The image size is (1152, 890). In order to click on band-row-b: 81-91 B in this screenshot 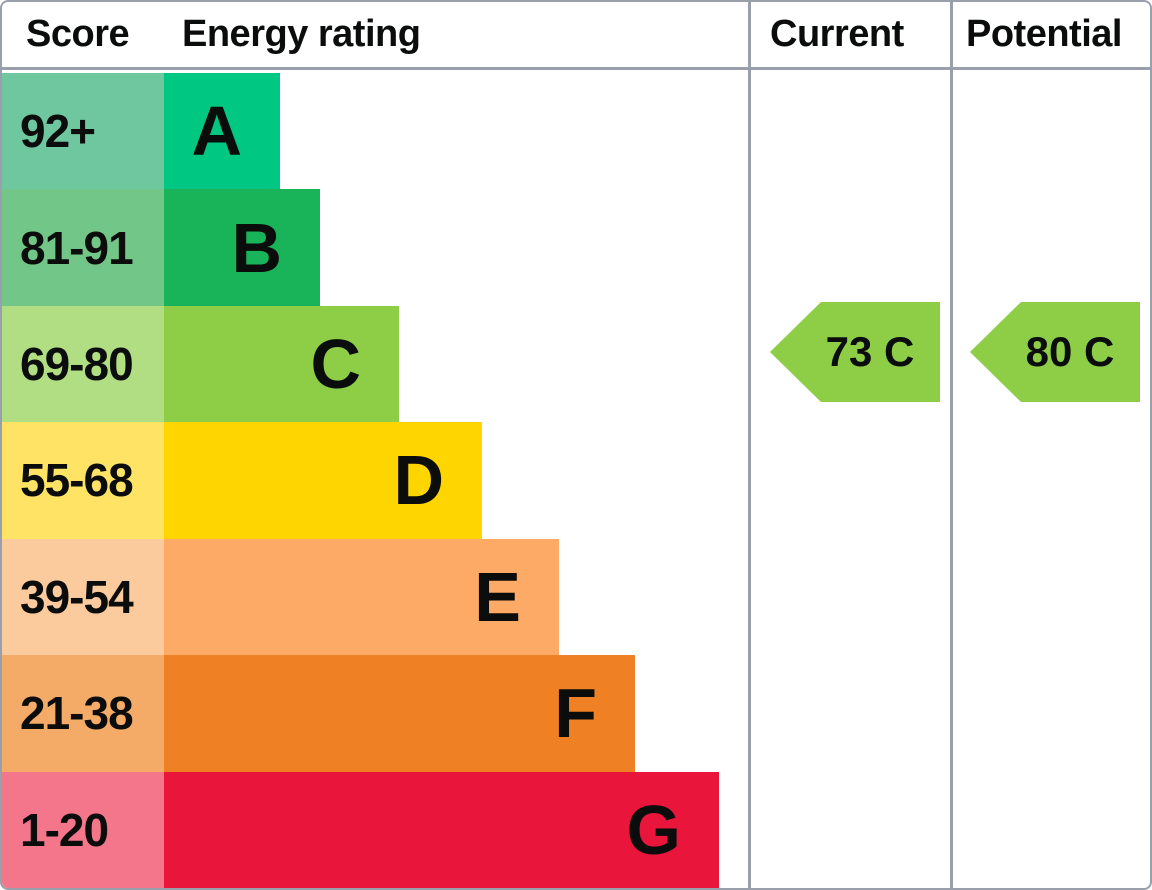, I will do `click(576, 247)`.